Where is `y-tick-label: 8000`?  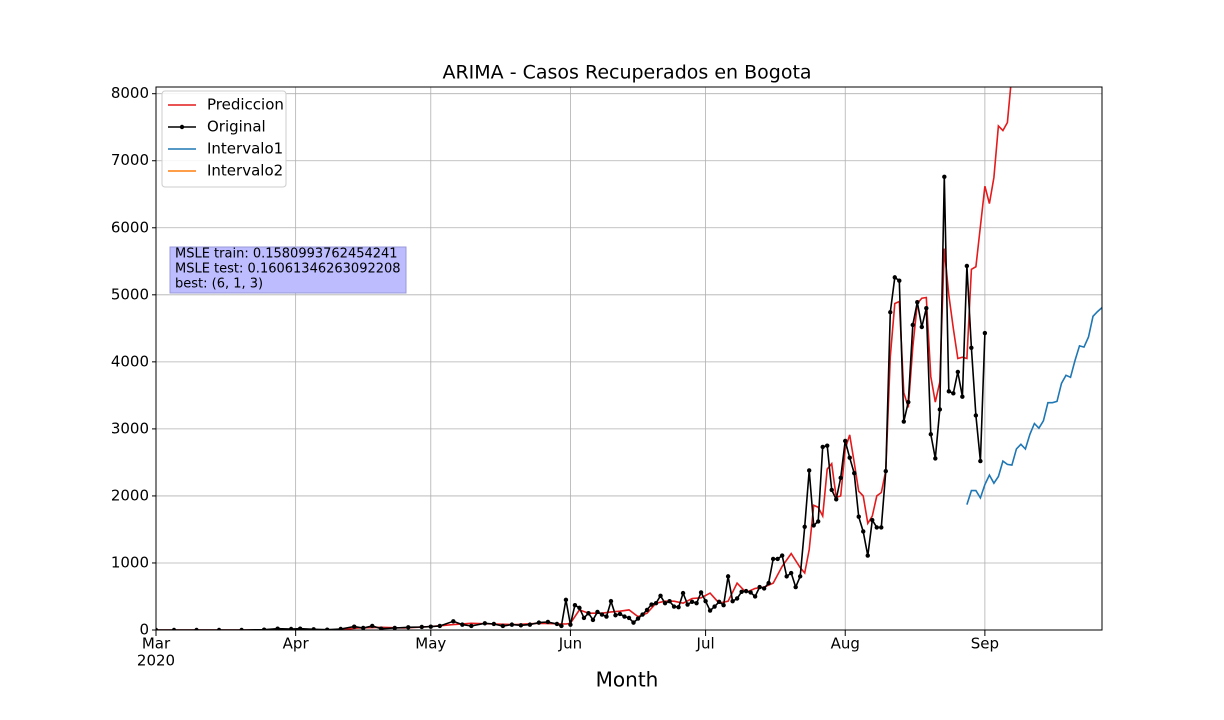
y-tick-label: 8000 is located at coordinates (130, 93).